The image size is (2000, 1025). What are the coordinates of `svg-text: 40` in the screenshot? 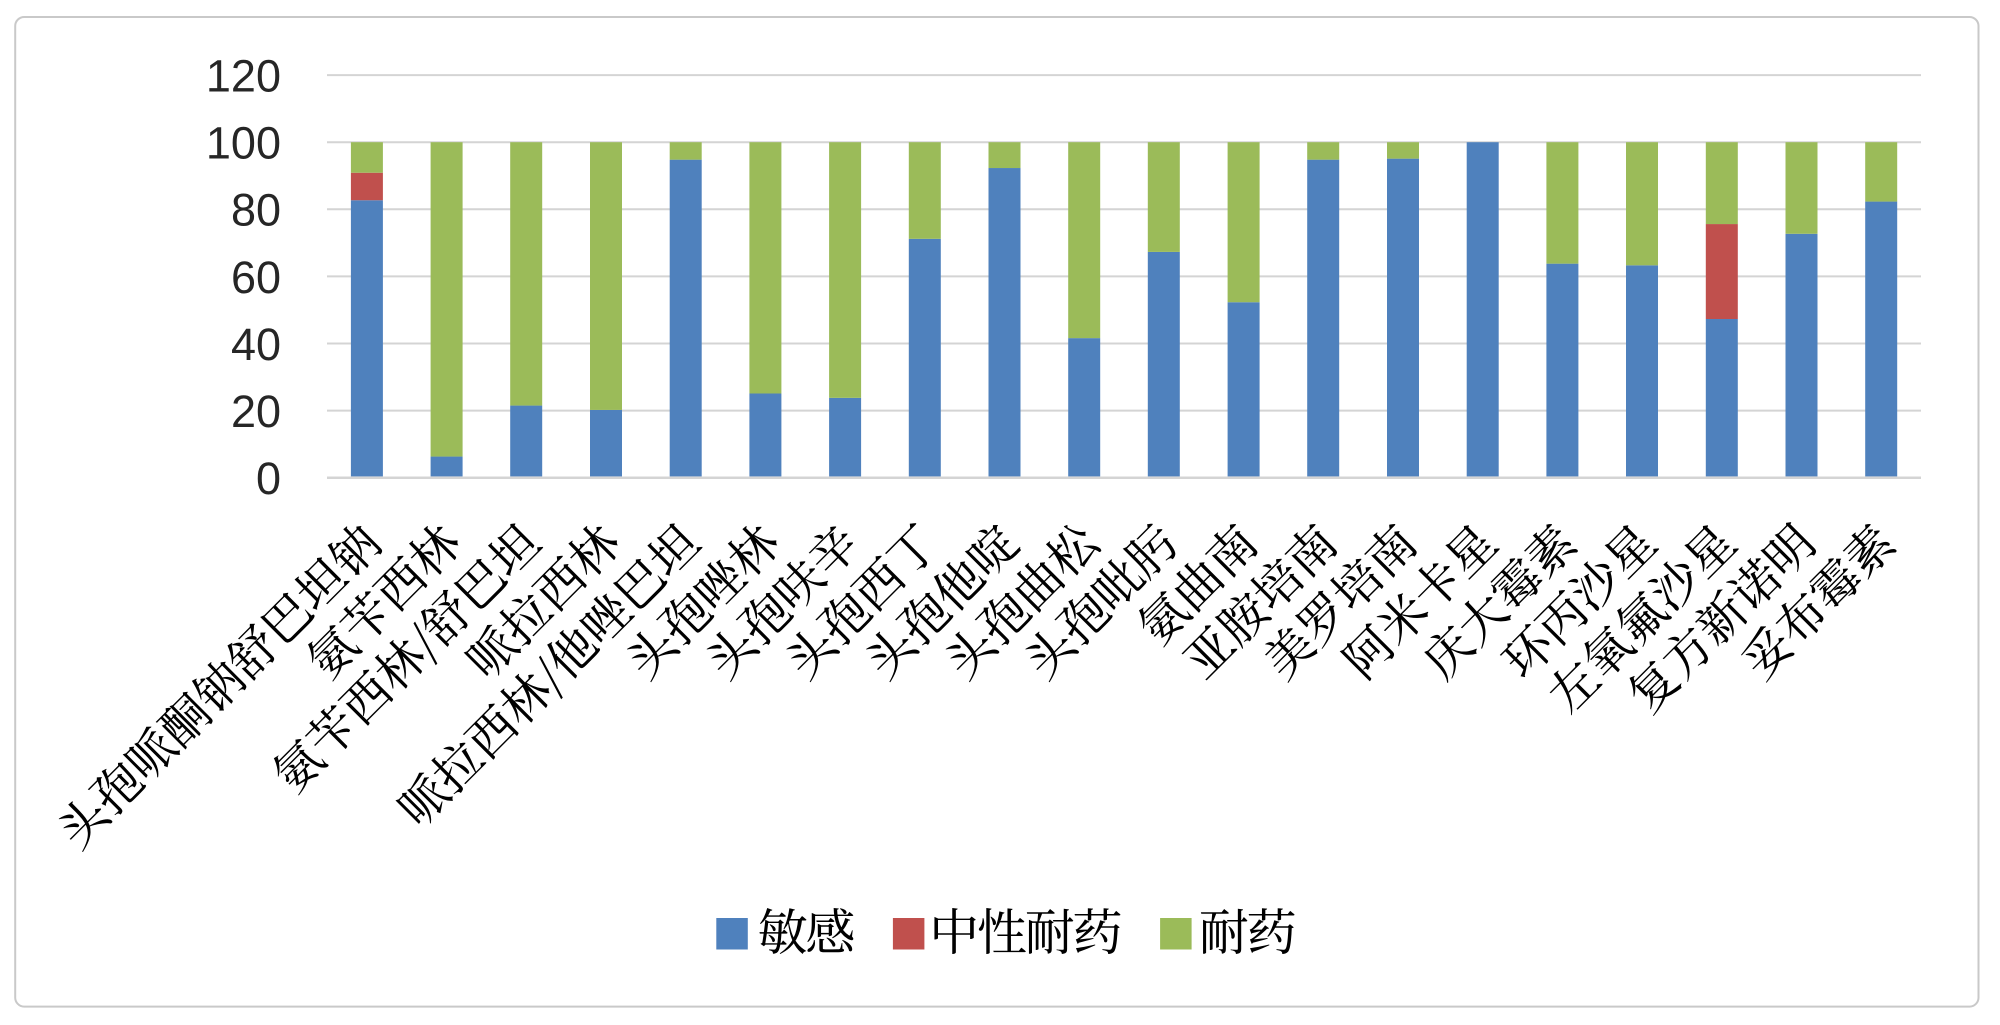 It's located at (256, 344).